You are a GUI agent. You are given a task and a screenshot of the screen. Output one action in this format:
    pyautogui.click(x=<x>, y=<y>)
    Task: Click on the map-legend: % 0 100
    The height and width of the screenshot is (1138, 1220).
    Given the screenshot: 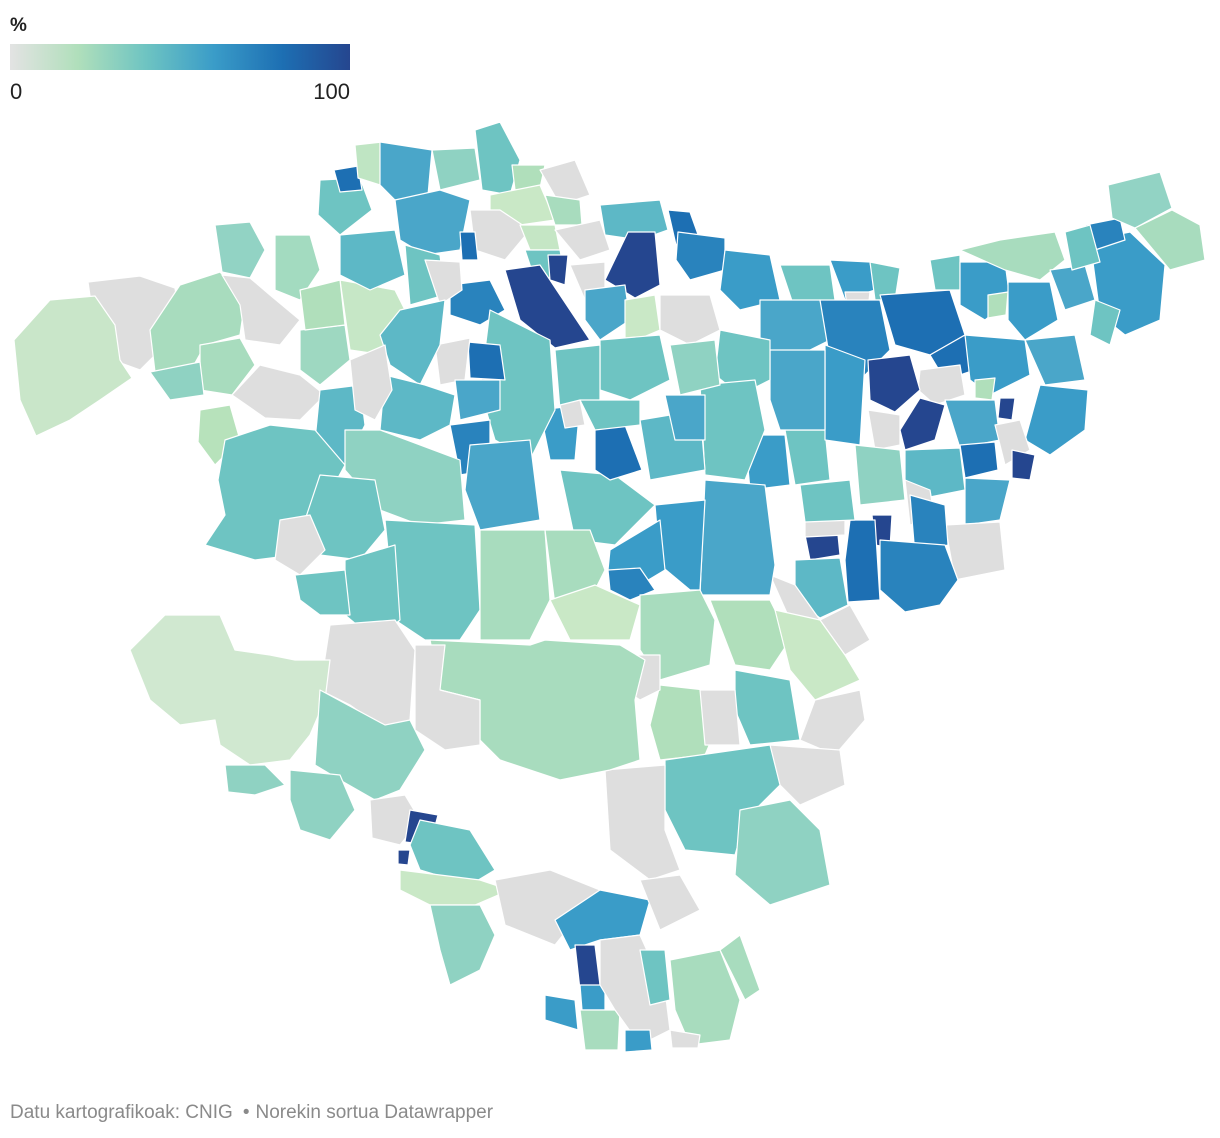 What is the action you would take?
    pyautogui.click(x=180, y=60)
    